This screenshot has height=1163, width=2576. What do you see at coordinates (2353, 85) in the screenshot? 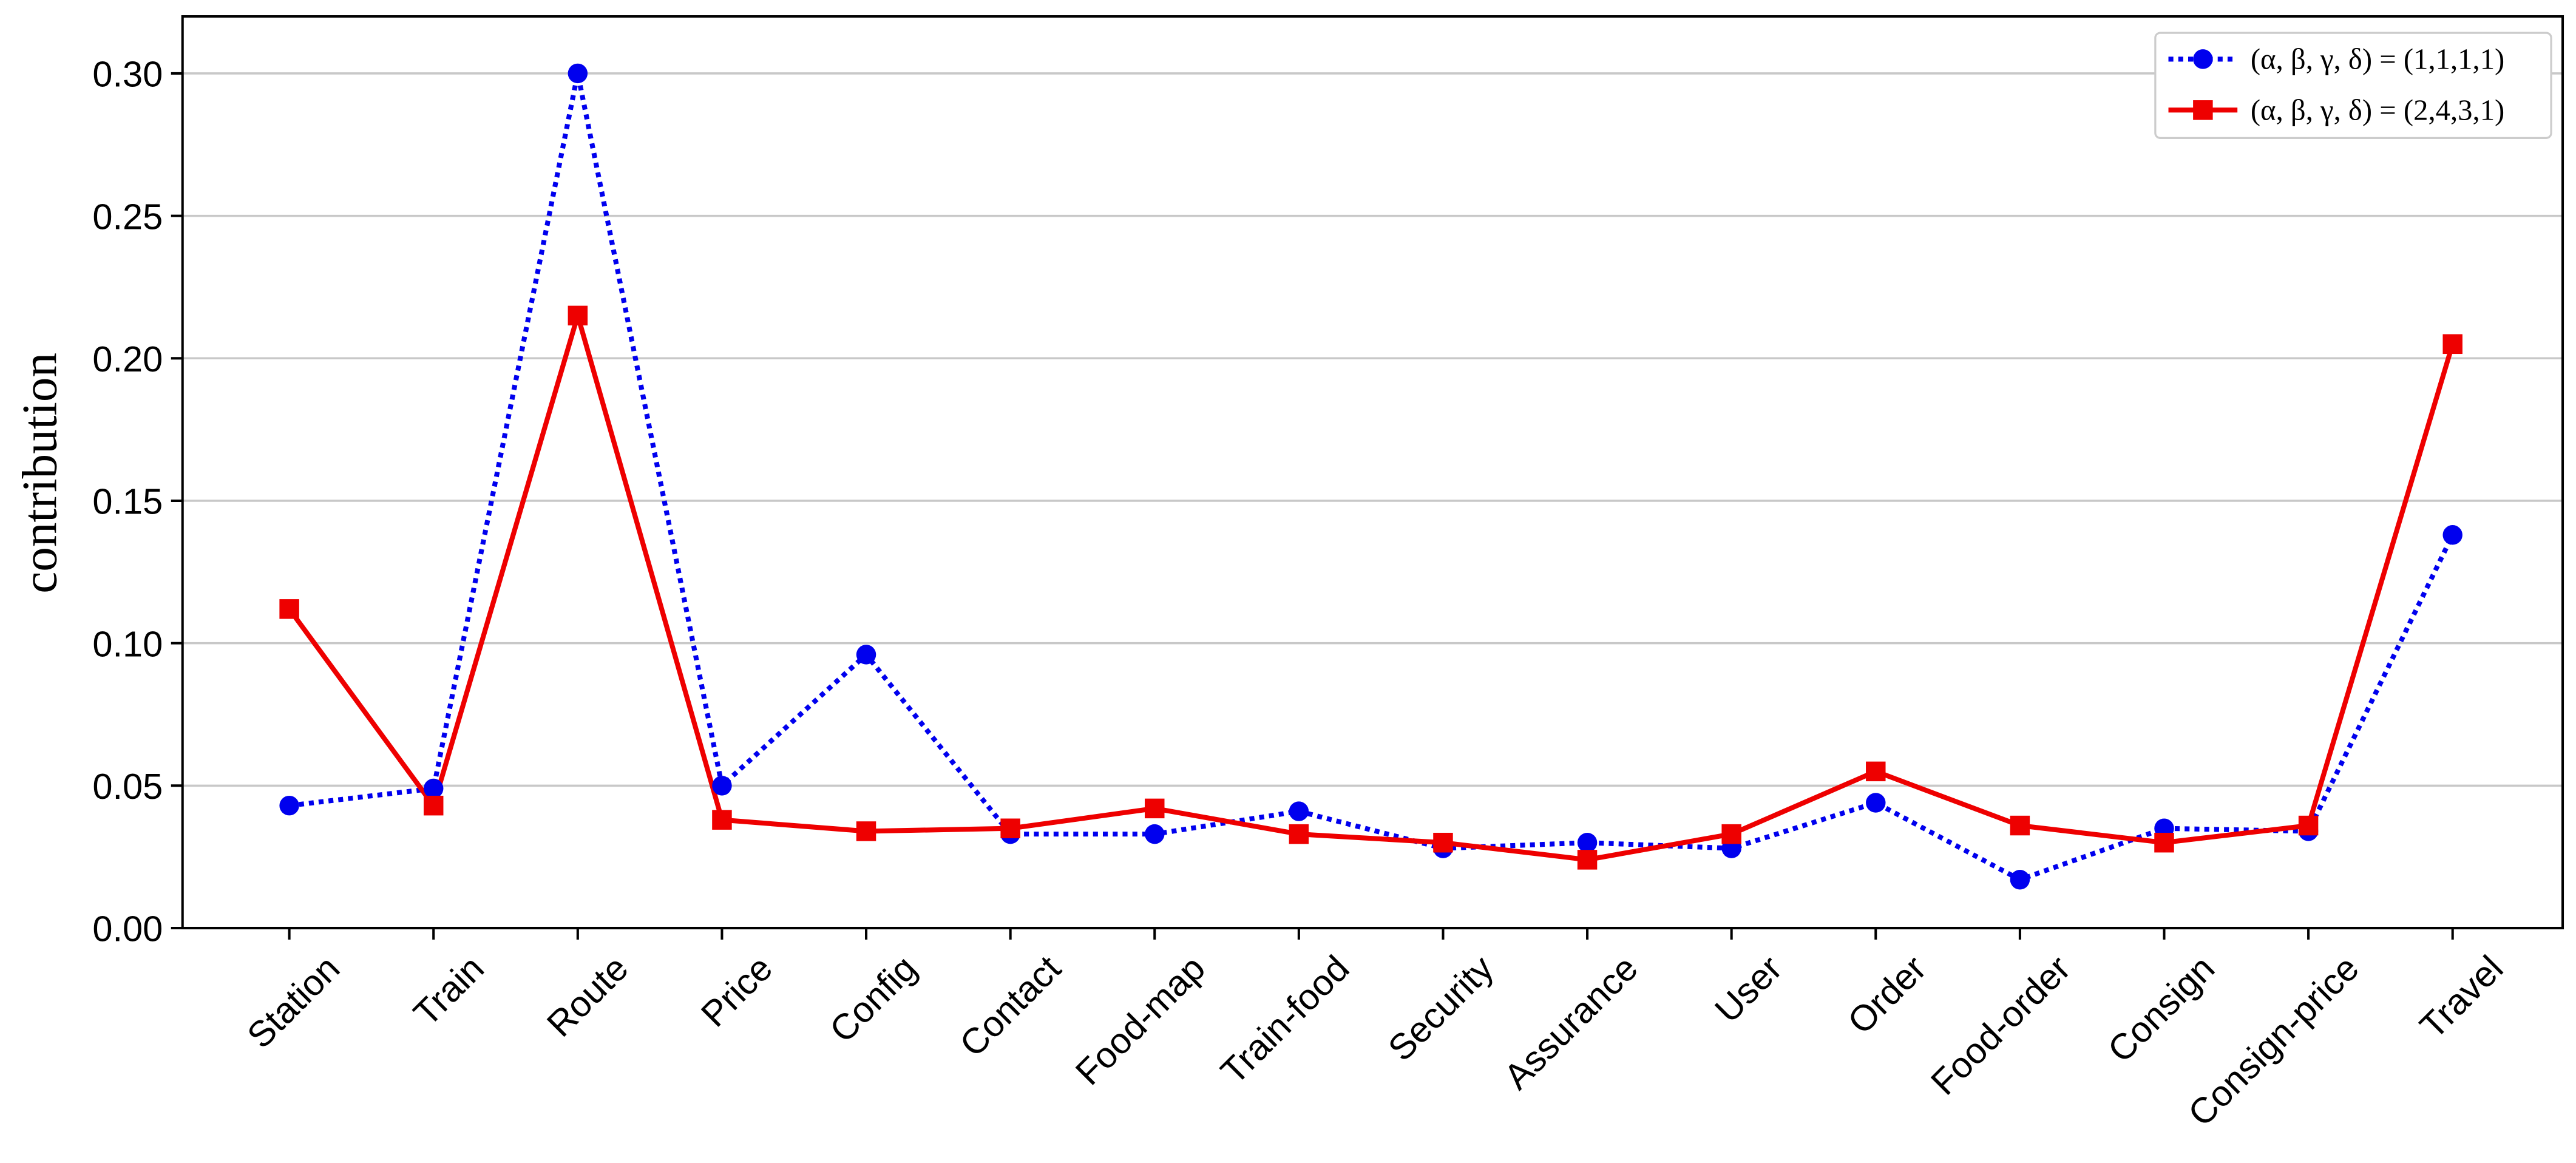
I see `legend-box` at bounding box center [2353, 85].